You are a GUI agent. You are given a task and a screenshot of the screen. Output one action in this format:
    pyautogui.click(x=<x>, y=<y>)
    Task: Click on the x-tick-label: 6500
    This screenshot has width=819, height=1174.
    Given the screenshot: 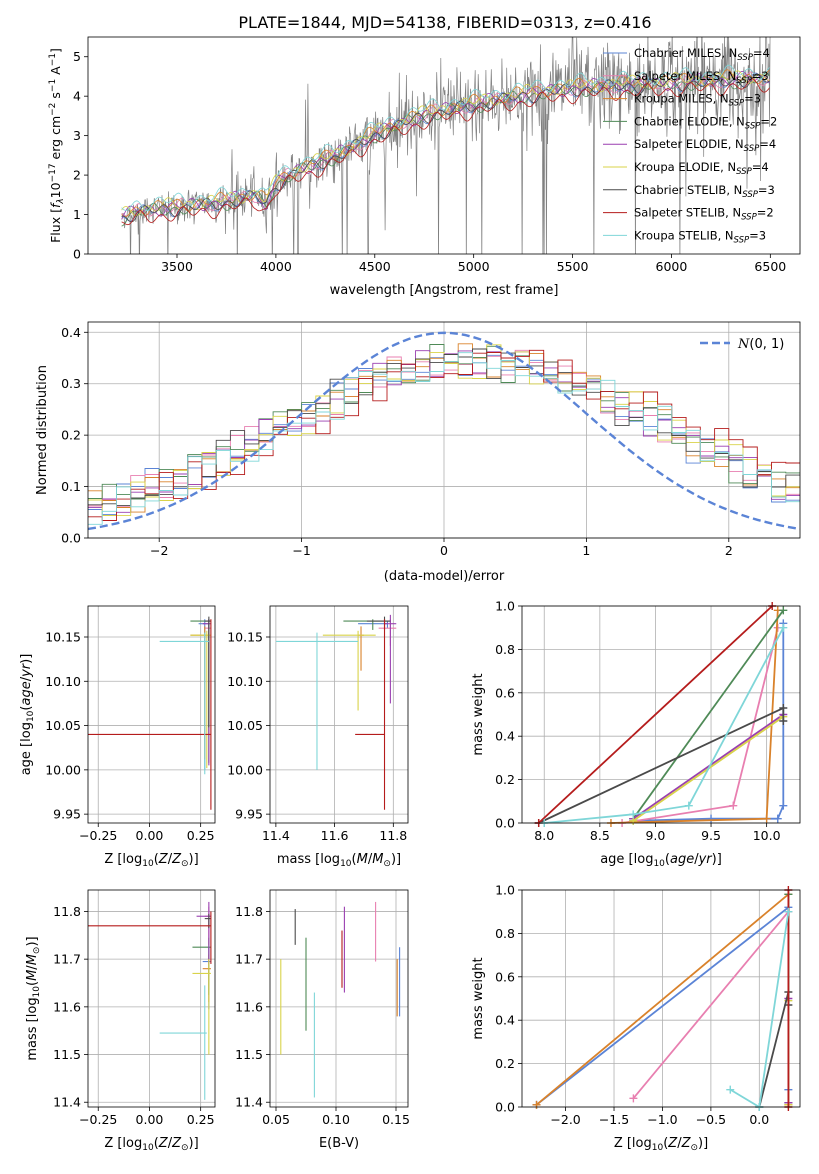 What is the action you would take?
    pyautogui.click(x=770, y=266)
    